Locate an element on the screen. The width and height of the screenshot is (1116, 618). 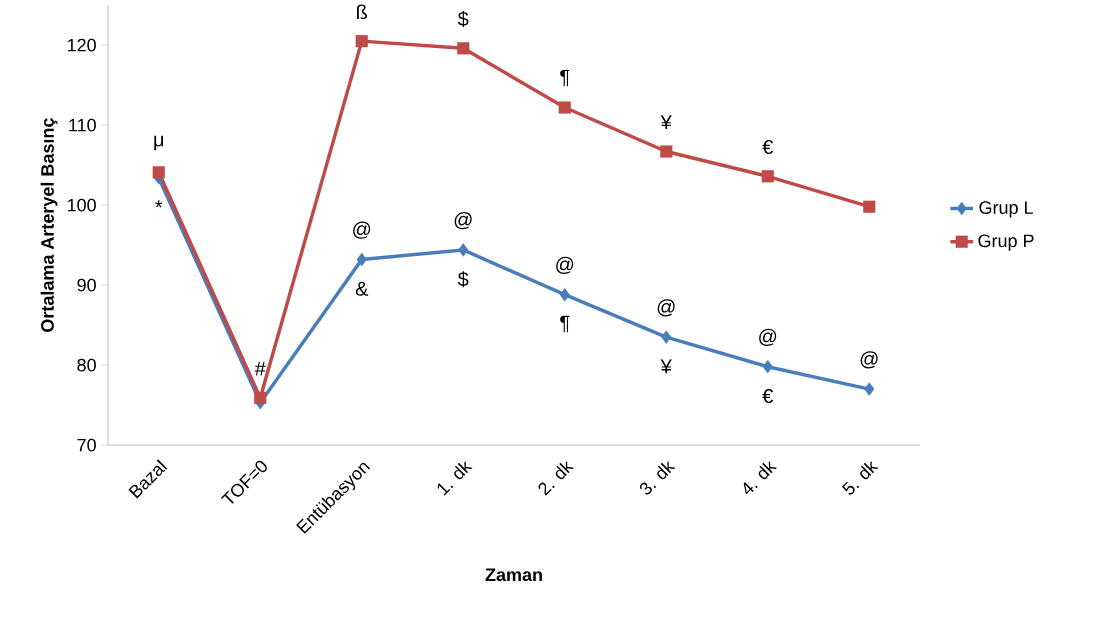
x-tick-label: 2. dk is located at coordinates (556, 478).